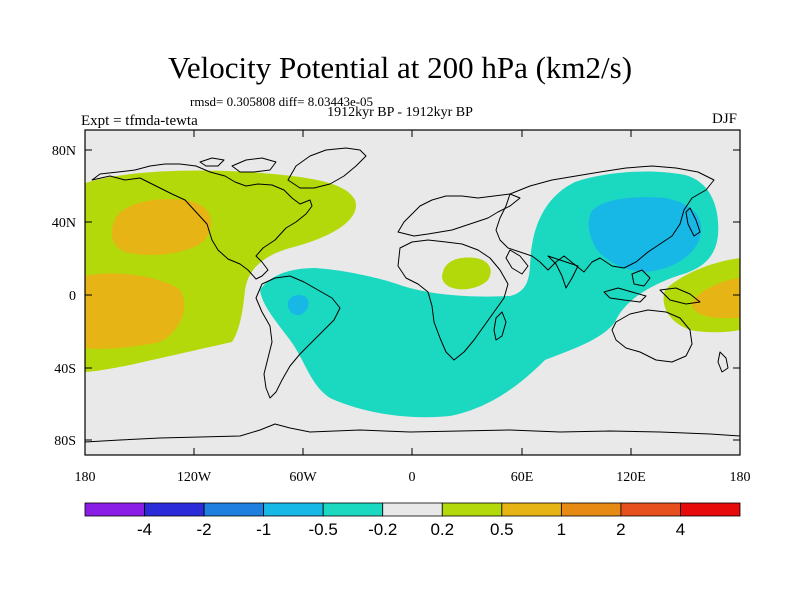  I want to click on negative-core-east-asia, so click(645, 234).